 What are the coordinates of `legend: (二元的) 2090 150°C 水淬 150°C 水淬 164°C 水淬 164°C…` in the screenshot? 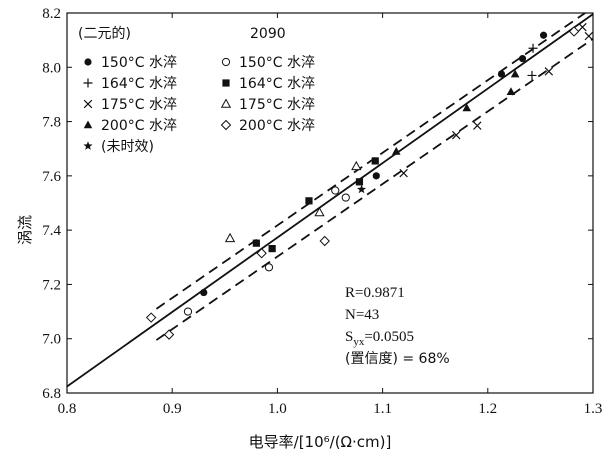 It's located at (196, 90).